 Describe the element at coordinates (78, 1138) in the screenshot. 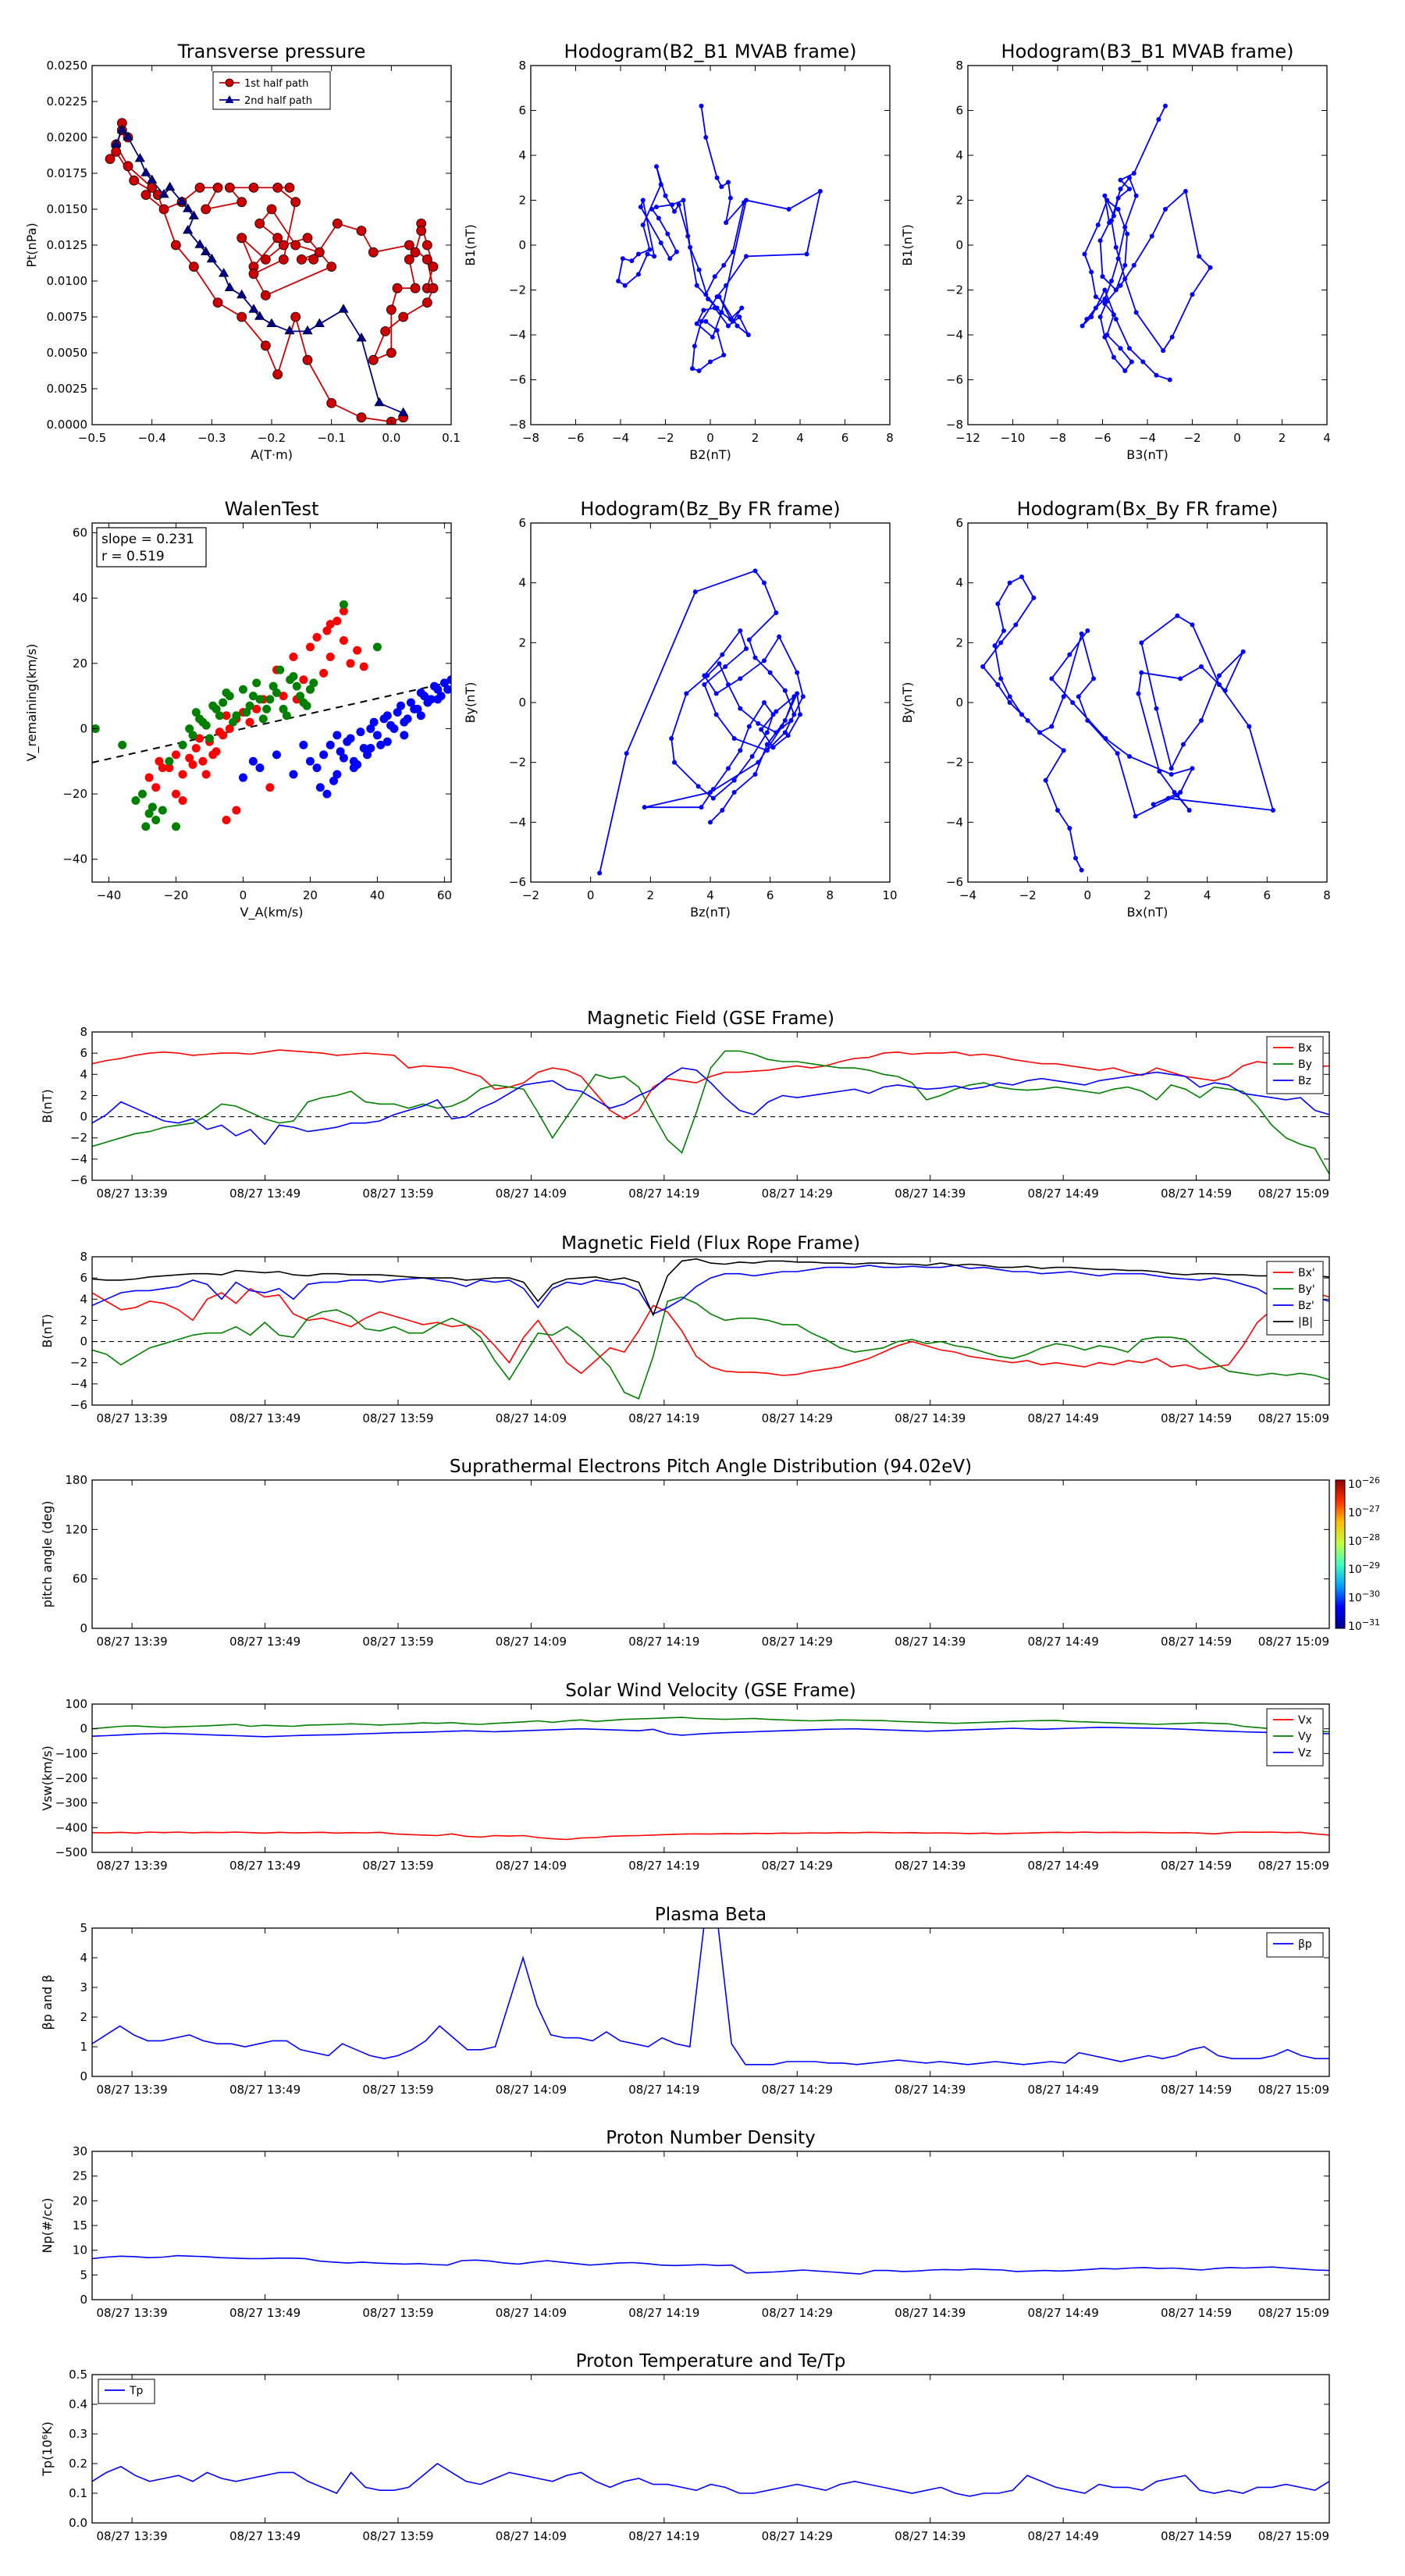

I see `y-tick-label: −2` at that location.